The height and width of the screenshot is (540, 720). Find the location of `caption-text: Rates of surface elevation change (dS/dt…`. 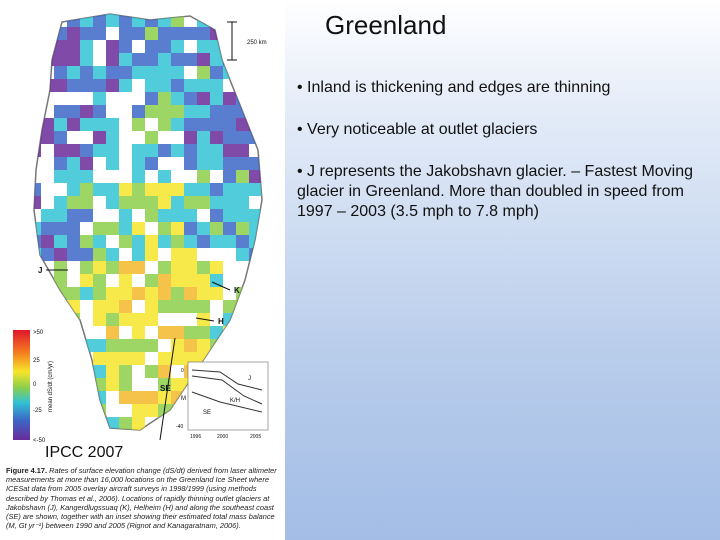

caption-text: Rates of surface elevation change (dS/dt… is located at coordinates (141, 498).